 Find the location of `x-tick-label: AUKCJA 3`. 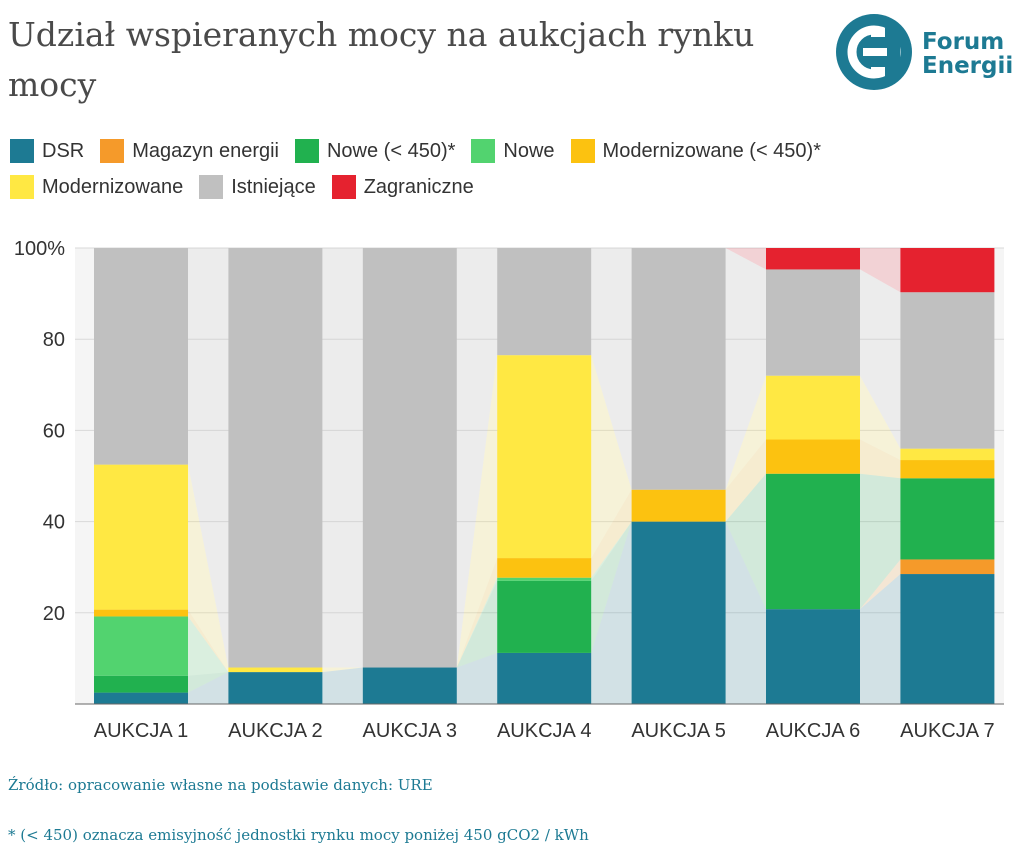

x-tick-label: AUKCJA 3 is located at coordinates (410, 731).